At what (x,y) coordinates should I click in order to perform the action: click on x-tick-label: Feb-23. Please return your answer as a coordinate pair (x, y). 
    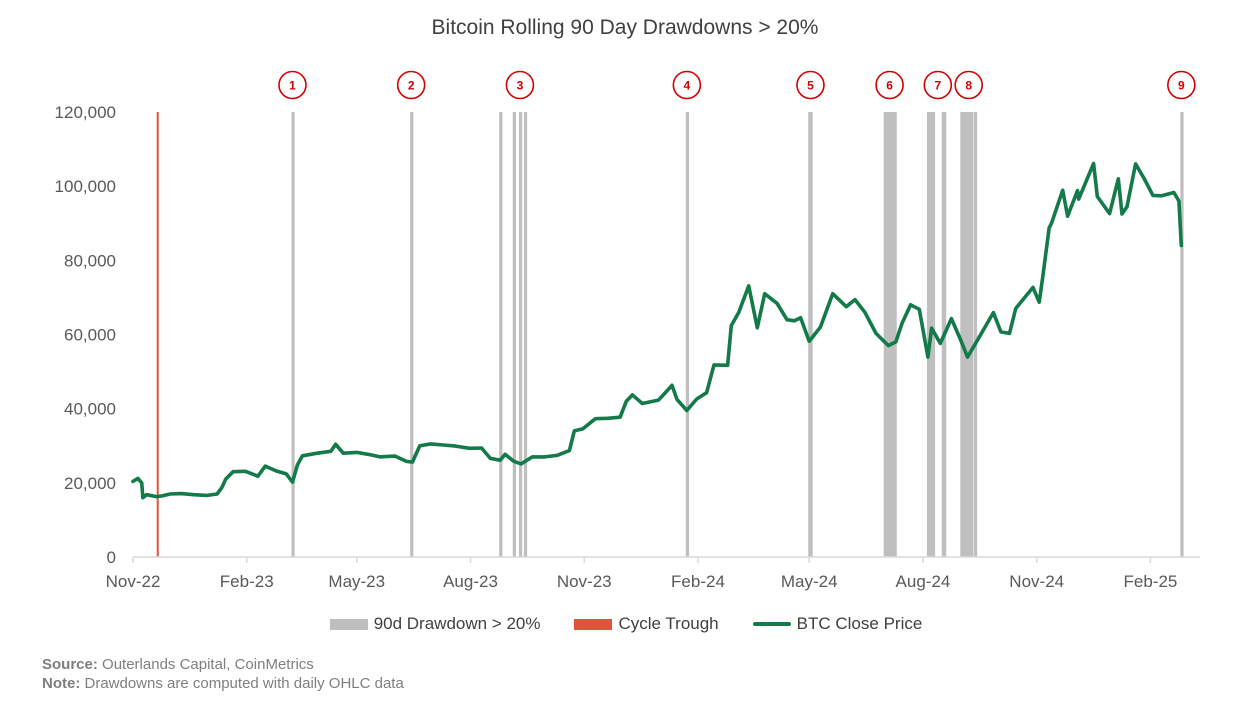
    Looking at the image, I should click on (247, 581).